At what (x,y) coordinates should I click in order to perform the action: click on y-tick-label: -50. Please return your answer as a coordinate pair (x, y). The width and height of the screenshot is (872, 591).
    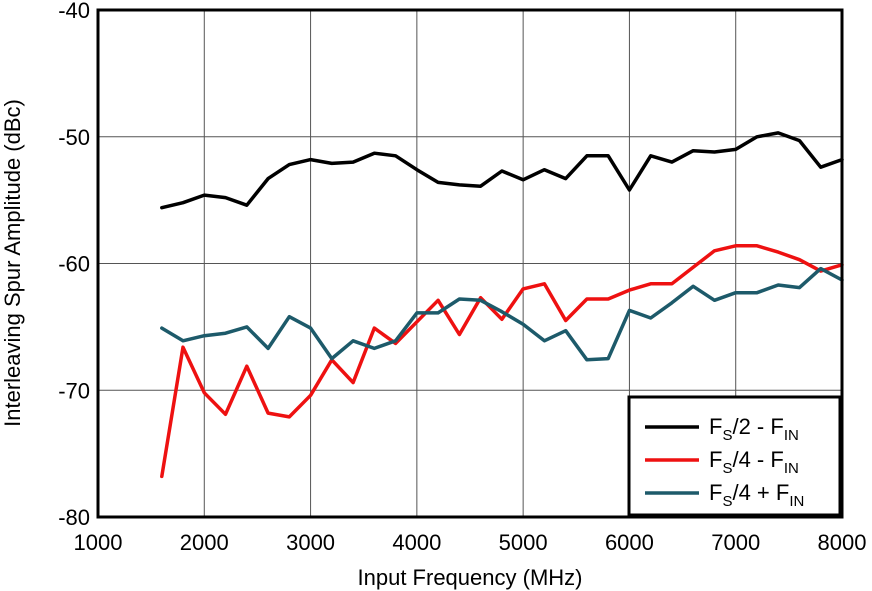
    Looking at the image, I should click on (74, 137).